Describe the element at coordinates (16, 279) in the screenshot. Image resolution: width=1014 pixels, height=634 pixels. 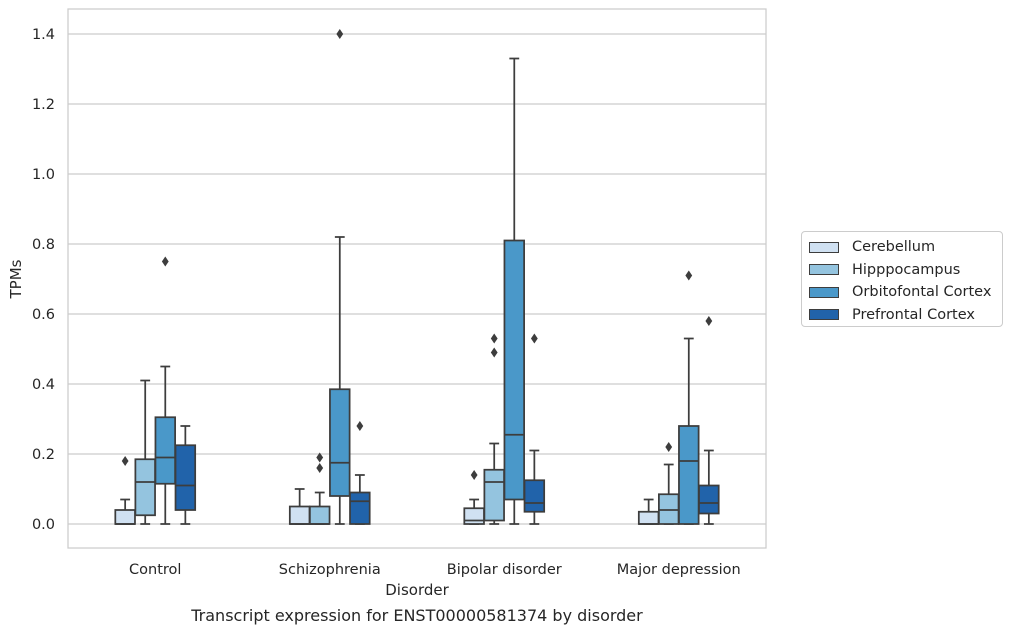
I see `y-axis-label: TPMs` at that location.